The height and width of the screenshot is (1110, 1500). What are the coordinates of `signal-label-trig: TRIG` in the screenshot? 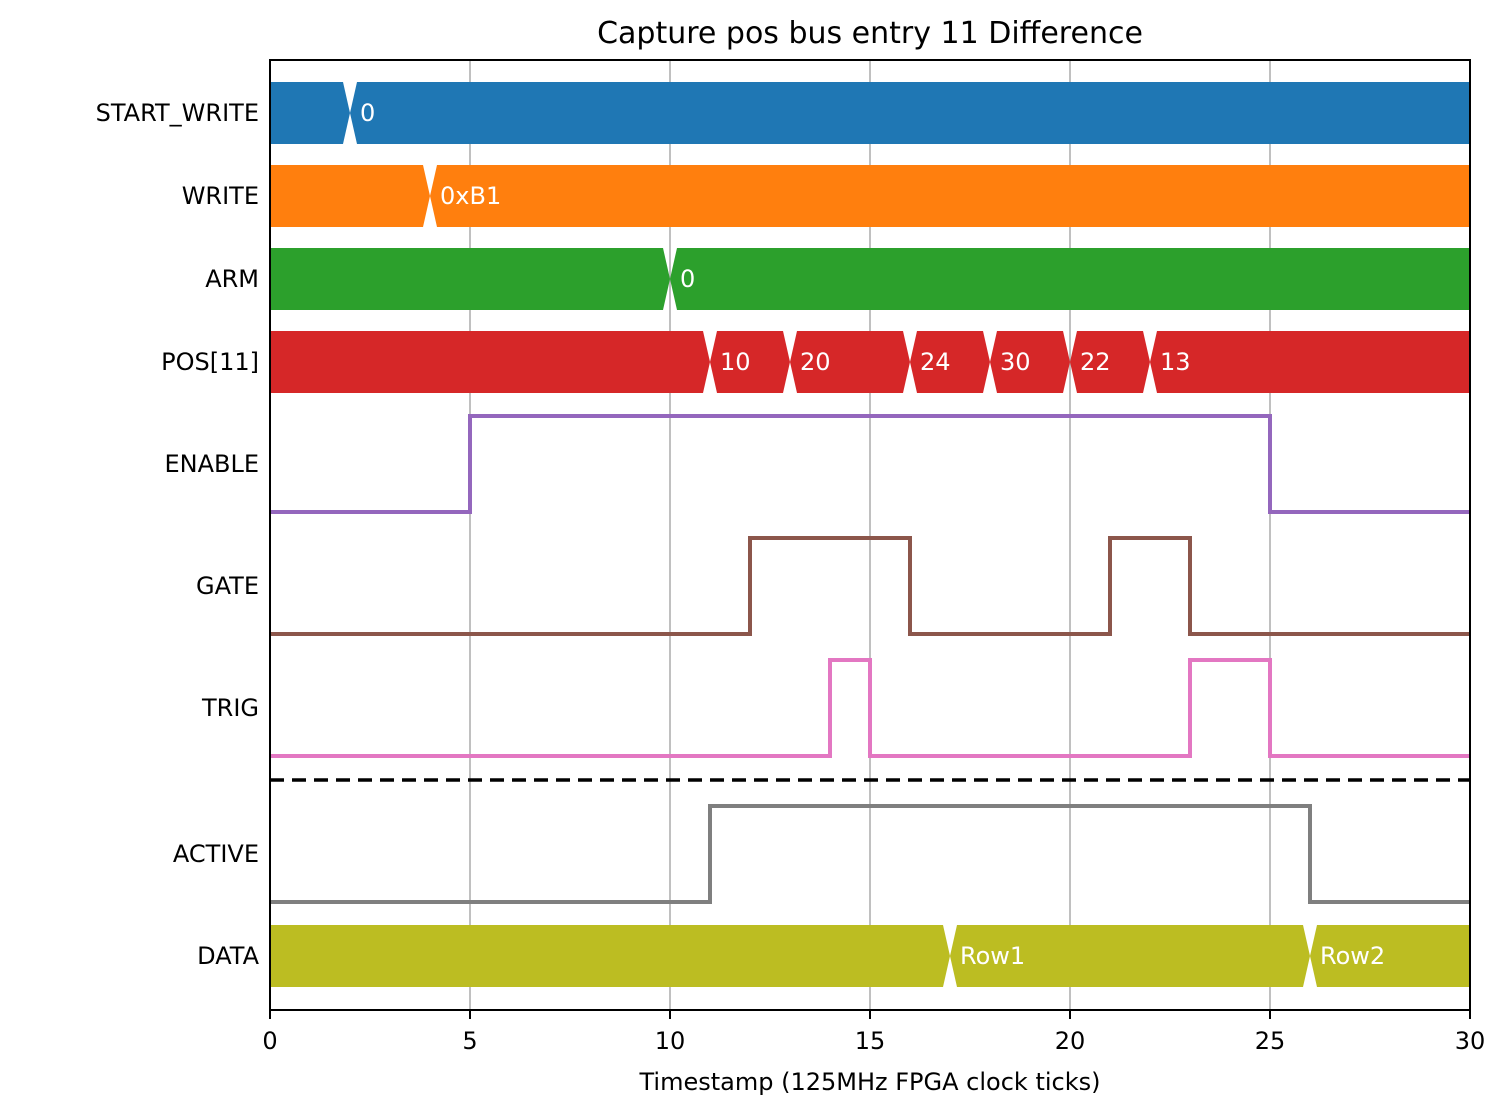 It's located at (230, 708).